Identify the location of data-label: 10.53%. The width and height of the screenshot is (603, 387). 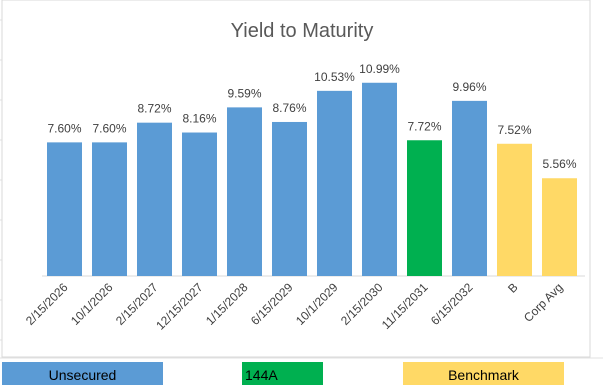
(334, 77).